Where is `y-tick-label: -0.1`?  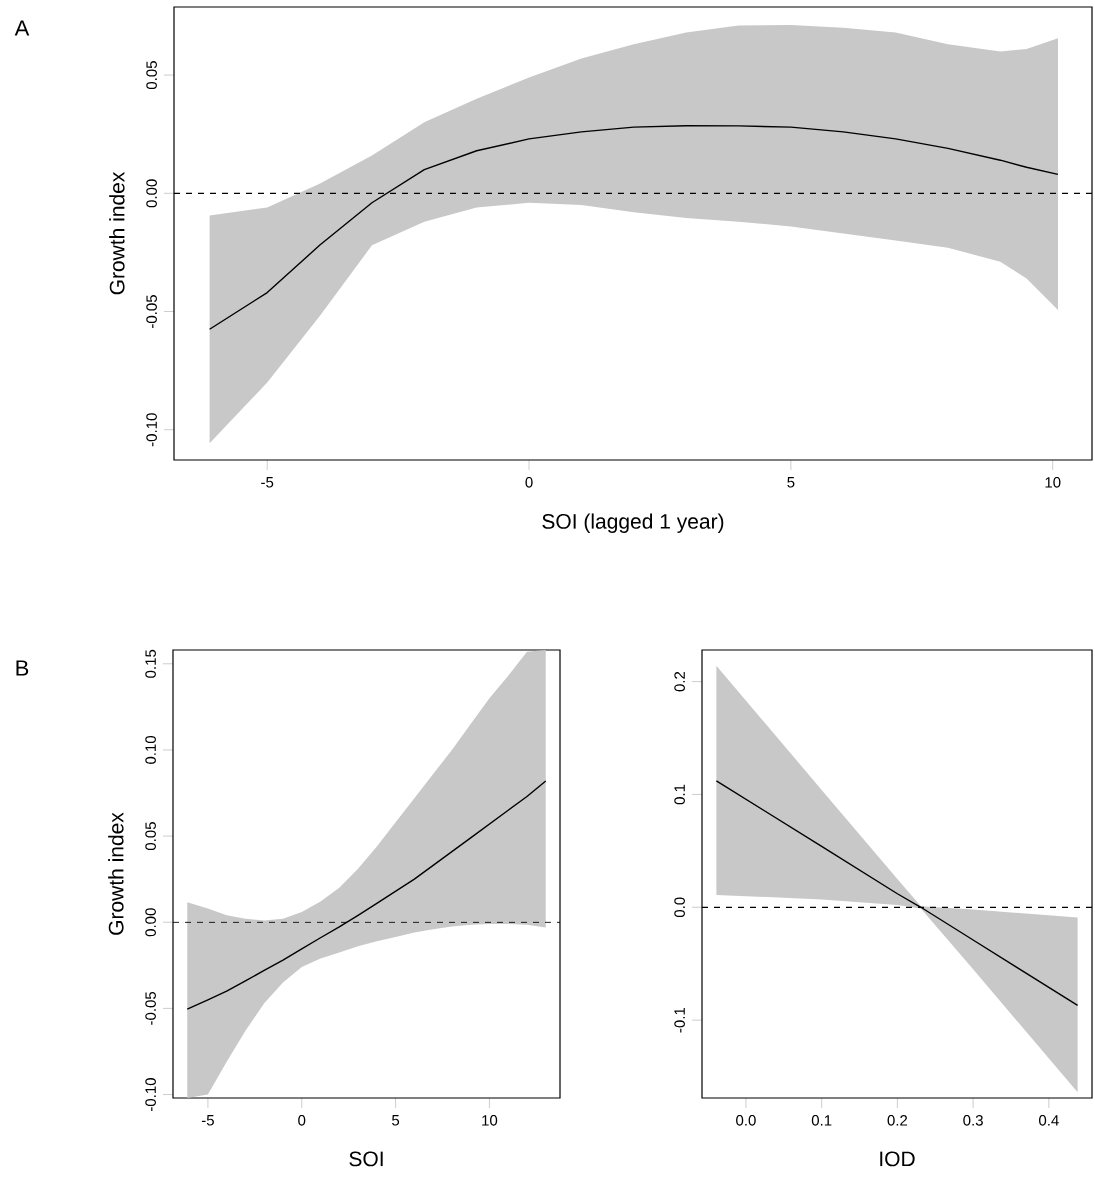 y-tick-label: -0.1 is located at coordinates (679, 1020).